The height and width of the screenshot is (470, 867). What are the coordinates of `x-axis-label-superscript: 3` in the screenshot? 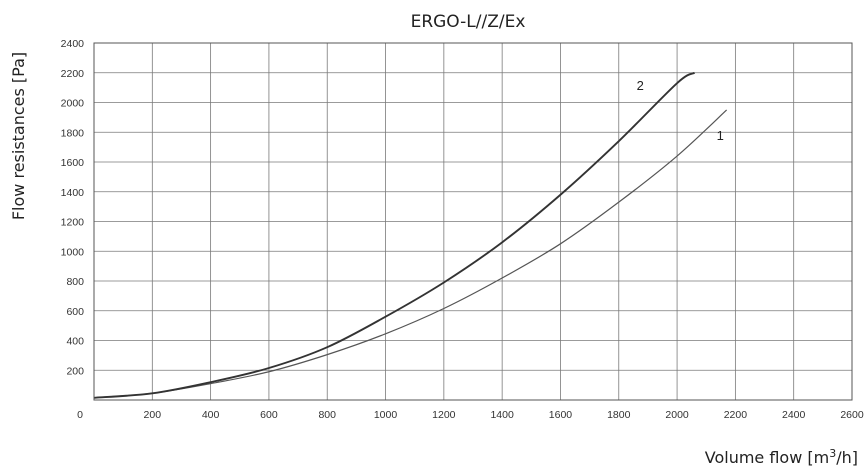 It's located at (832, 453).